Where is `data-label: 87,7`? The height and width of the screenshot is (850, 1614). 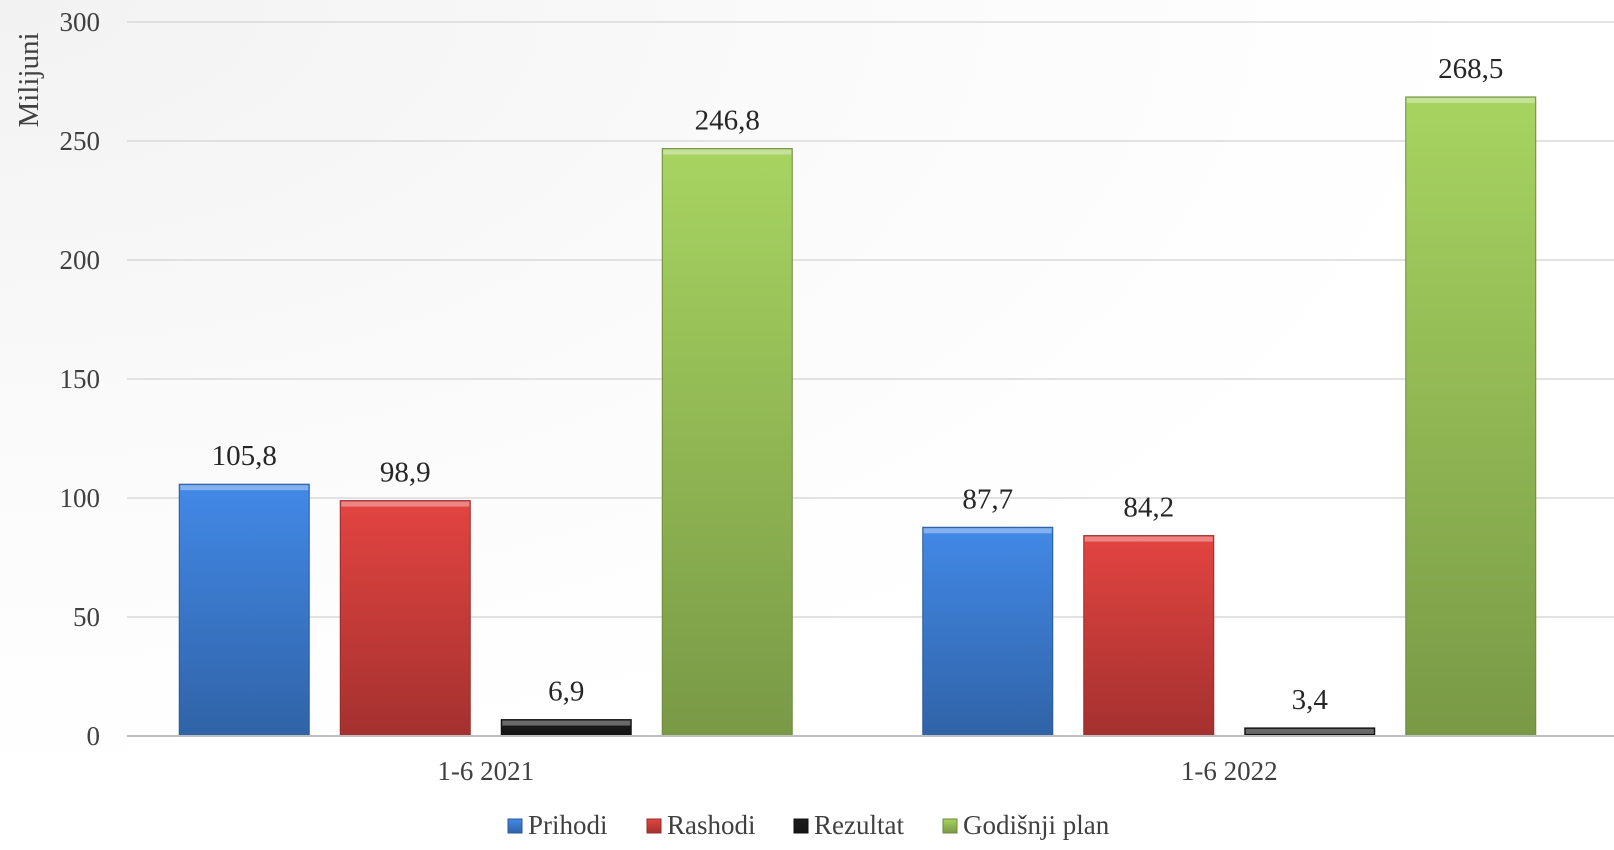
data-label: 87,7 is located at coordinates (987, 499).